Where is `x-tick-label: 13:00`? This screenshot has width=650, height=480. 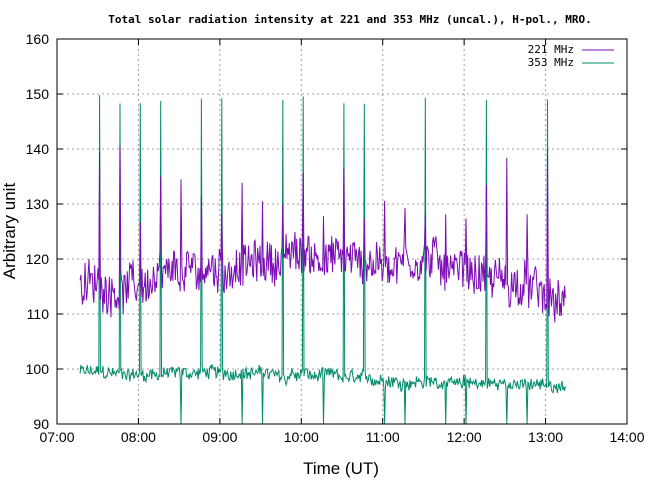 x-tick-label: 13:00 is located at coordinates (545, 437).